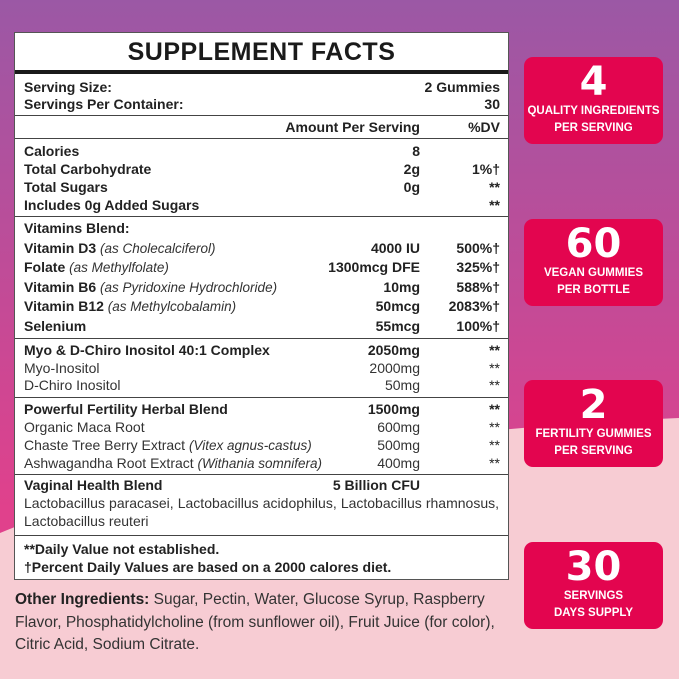 Image resolution: width=679 pixels, height=679 pixels. I want to click on serving-size-value: 2 Gummies, so click(462, 87).